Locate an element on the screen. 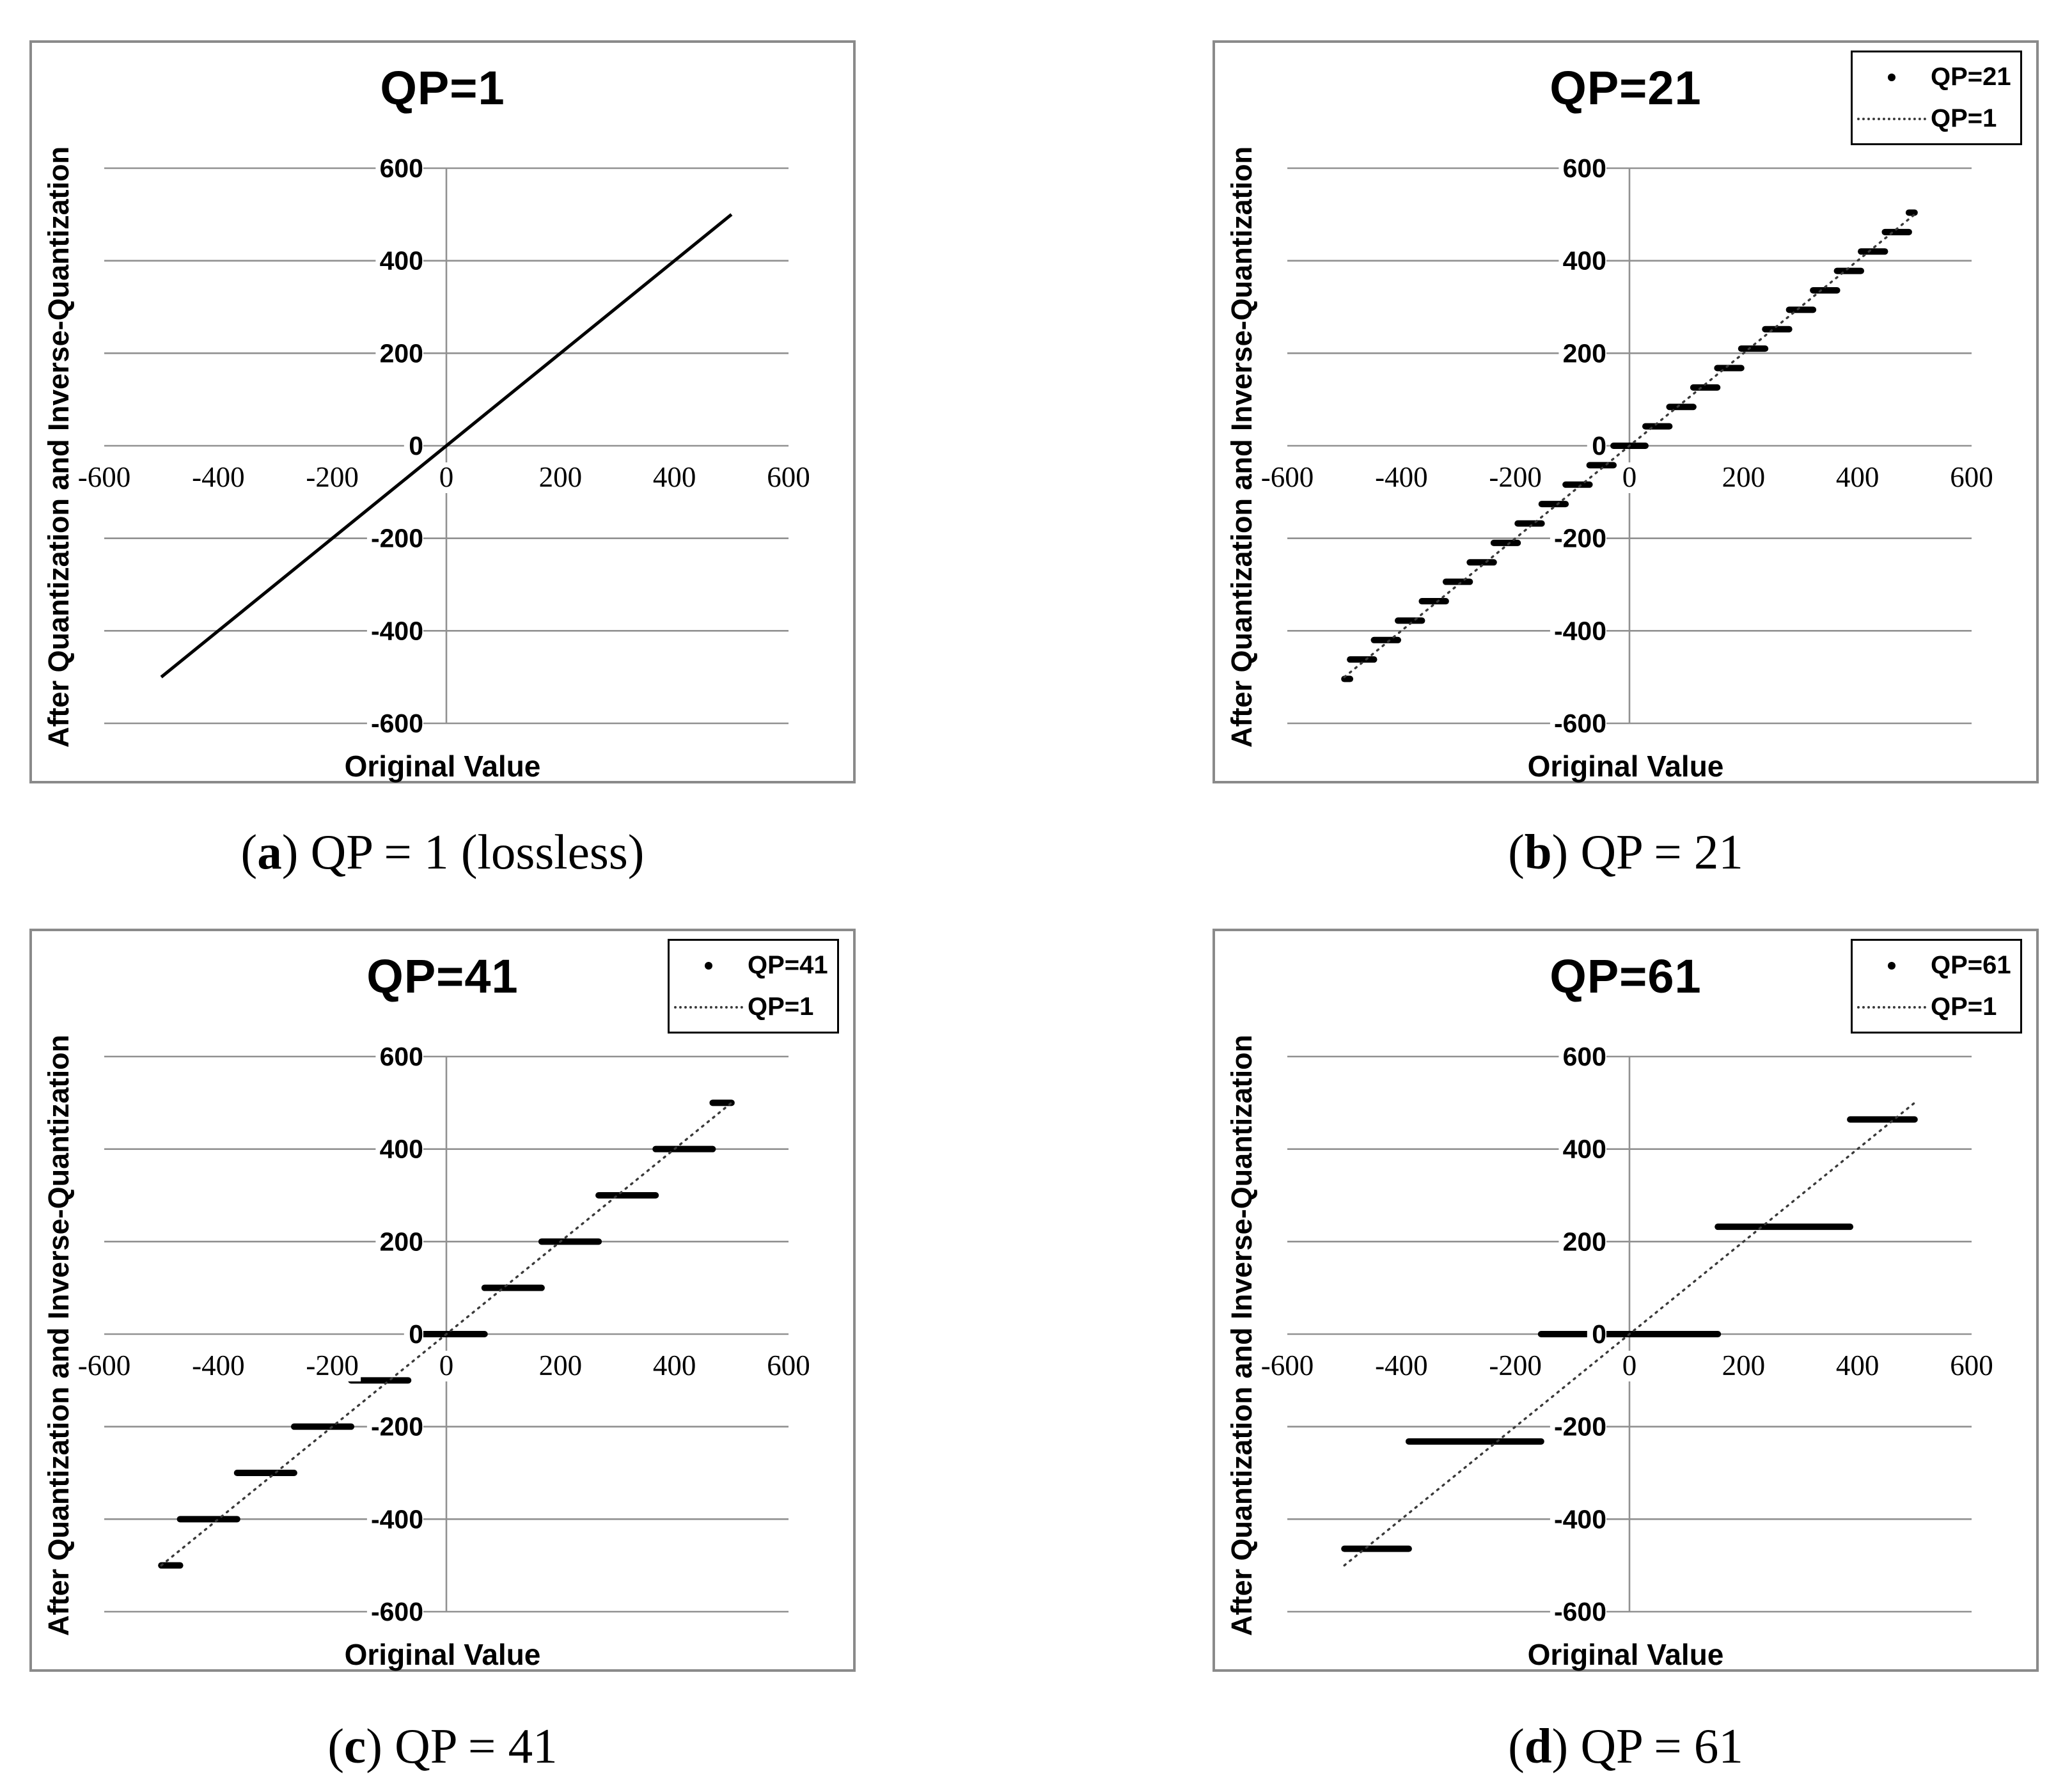 This screenshot has width=2072, height=1785. legend-entry-label: QP=41 is located at coordinates (788, 965).